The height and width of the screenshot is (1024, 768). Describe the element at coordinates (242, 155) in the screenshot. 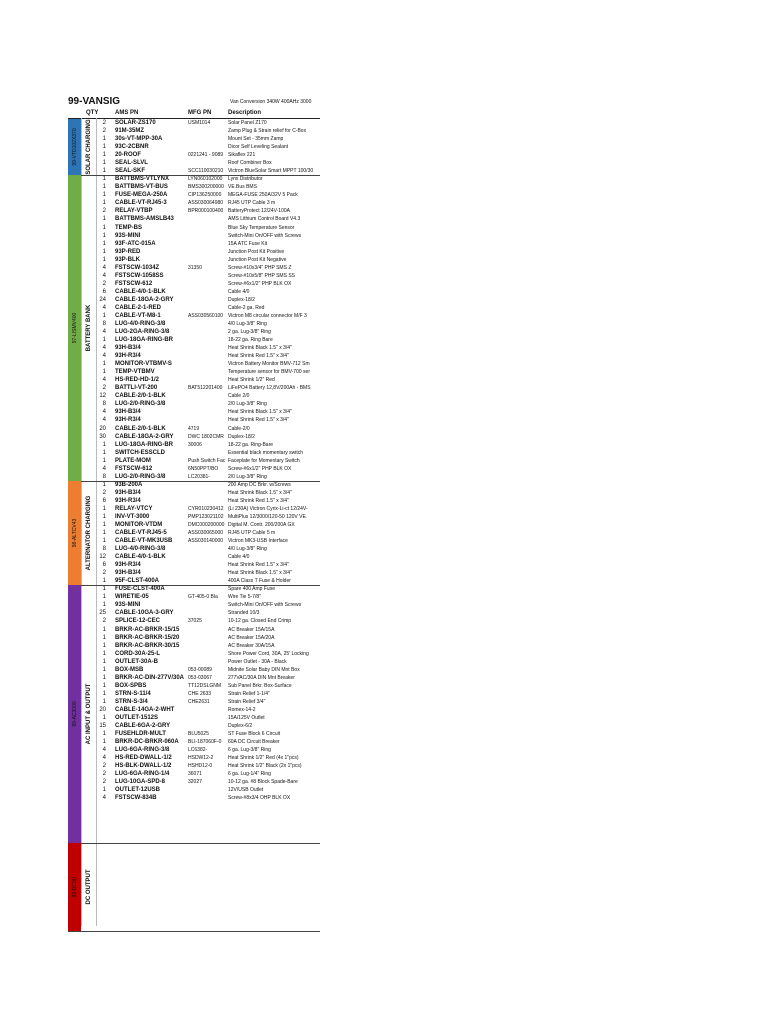

I see `description-cell: Sikaflex 221` at that location.